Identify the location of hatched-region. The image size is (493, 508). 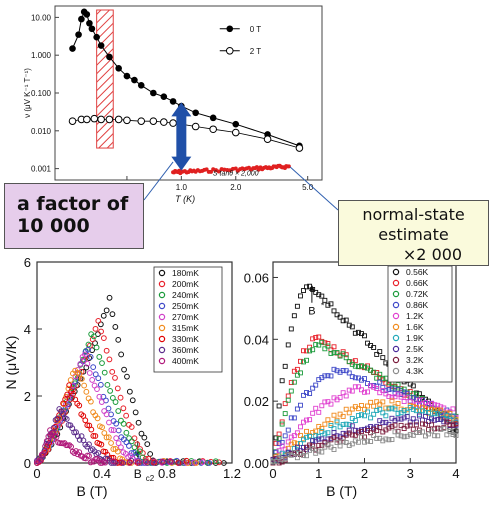
(105, 79).